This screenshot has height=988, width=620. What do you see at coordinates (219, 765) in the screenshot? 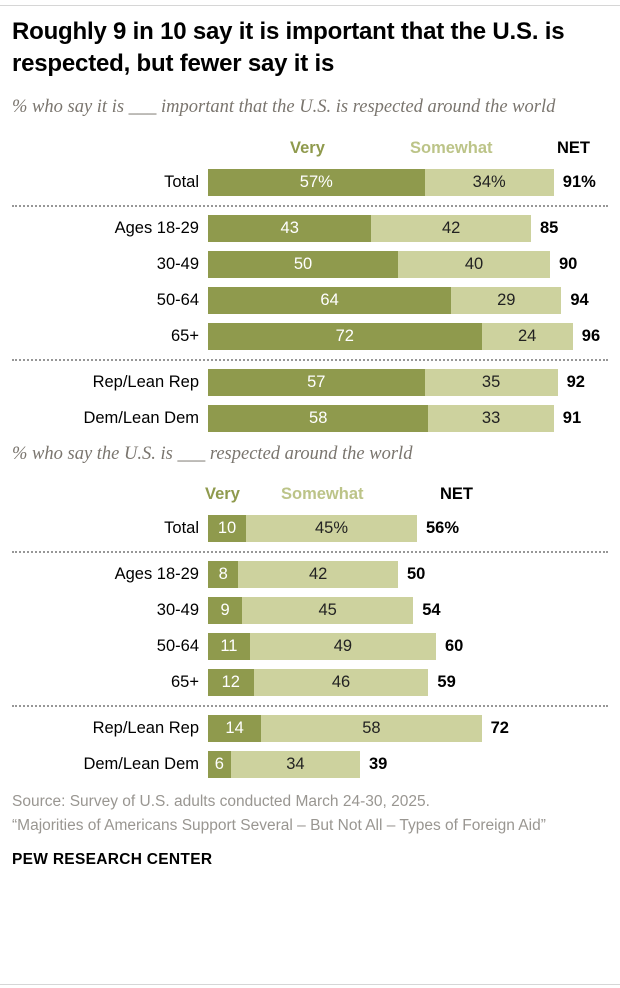
I see `bar-segment-very: 6` at bounding box center [219, 765].